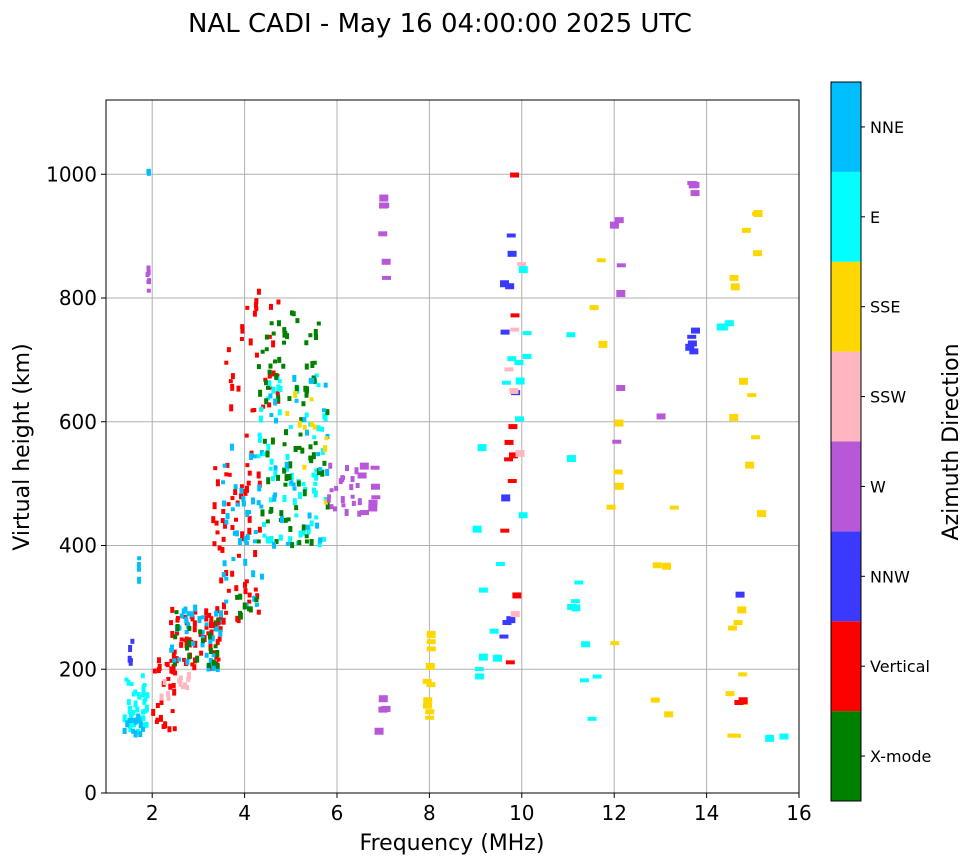  Describe the element at coordinates (846, 441) in the screenshot. I see `colorbar-frame` at that location.